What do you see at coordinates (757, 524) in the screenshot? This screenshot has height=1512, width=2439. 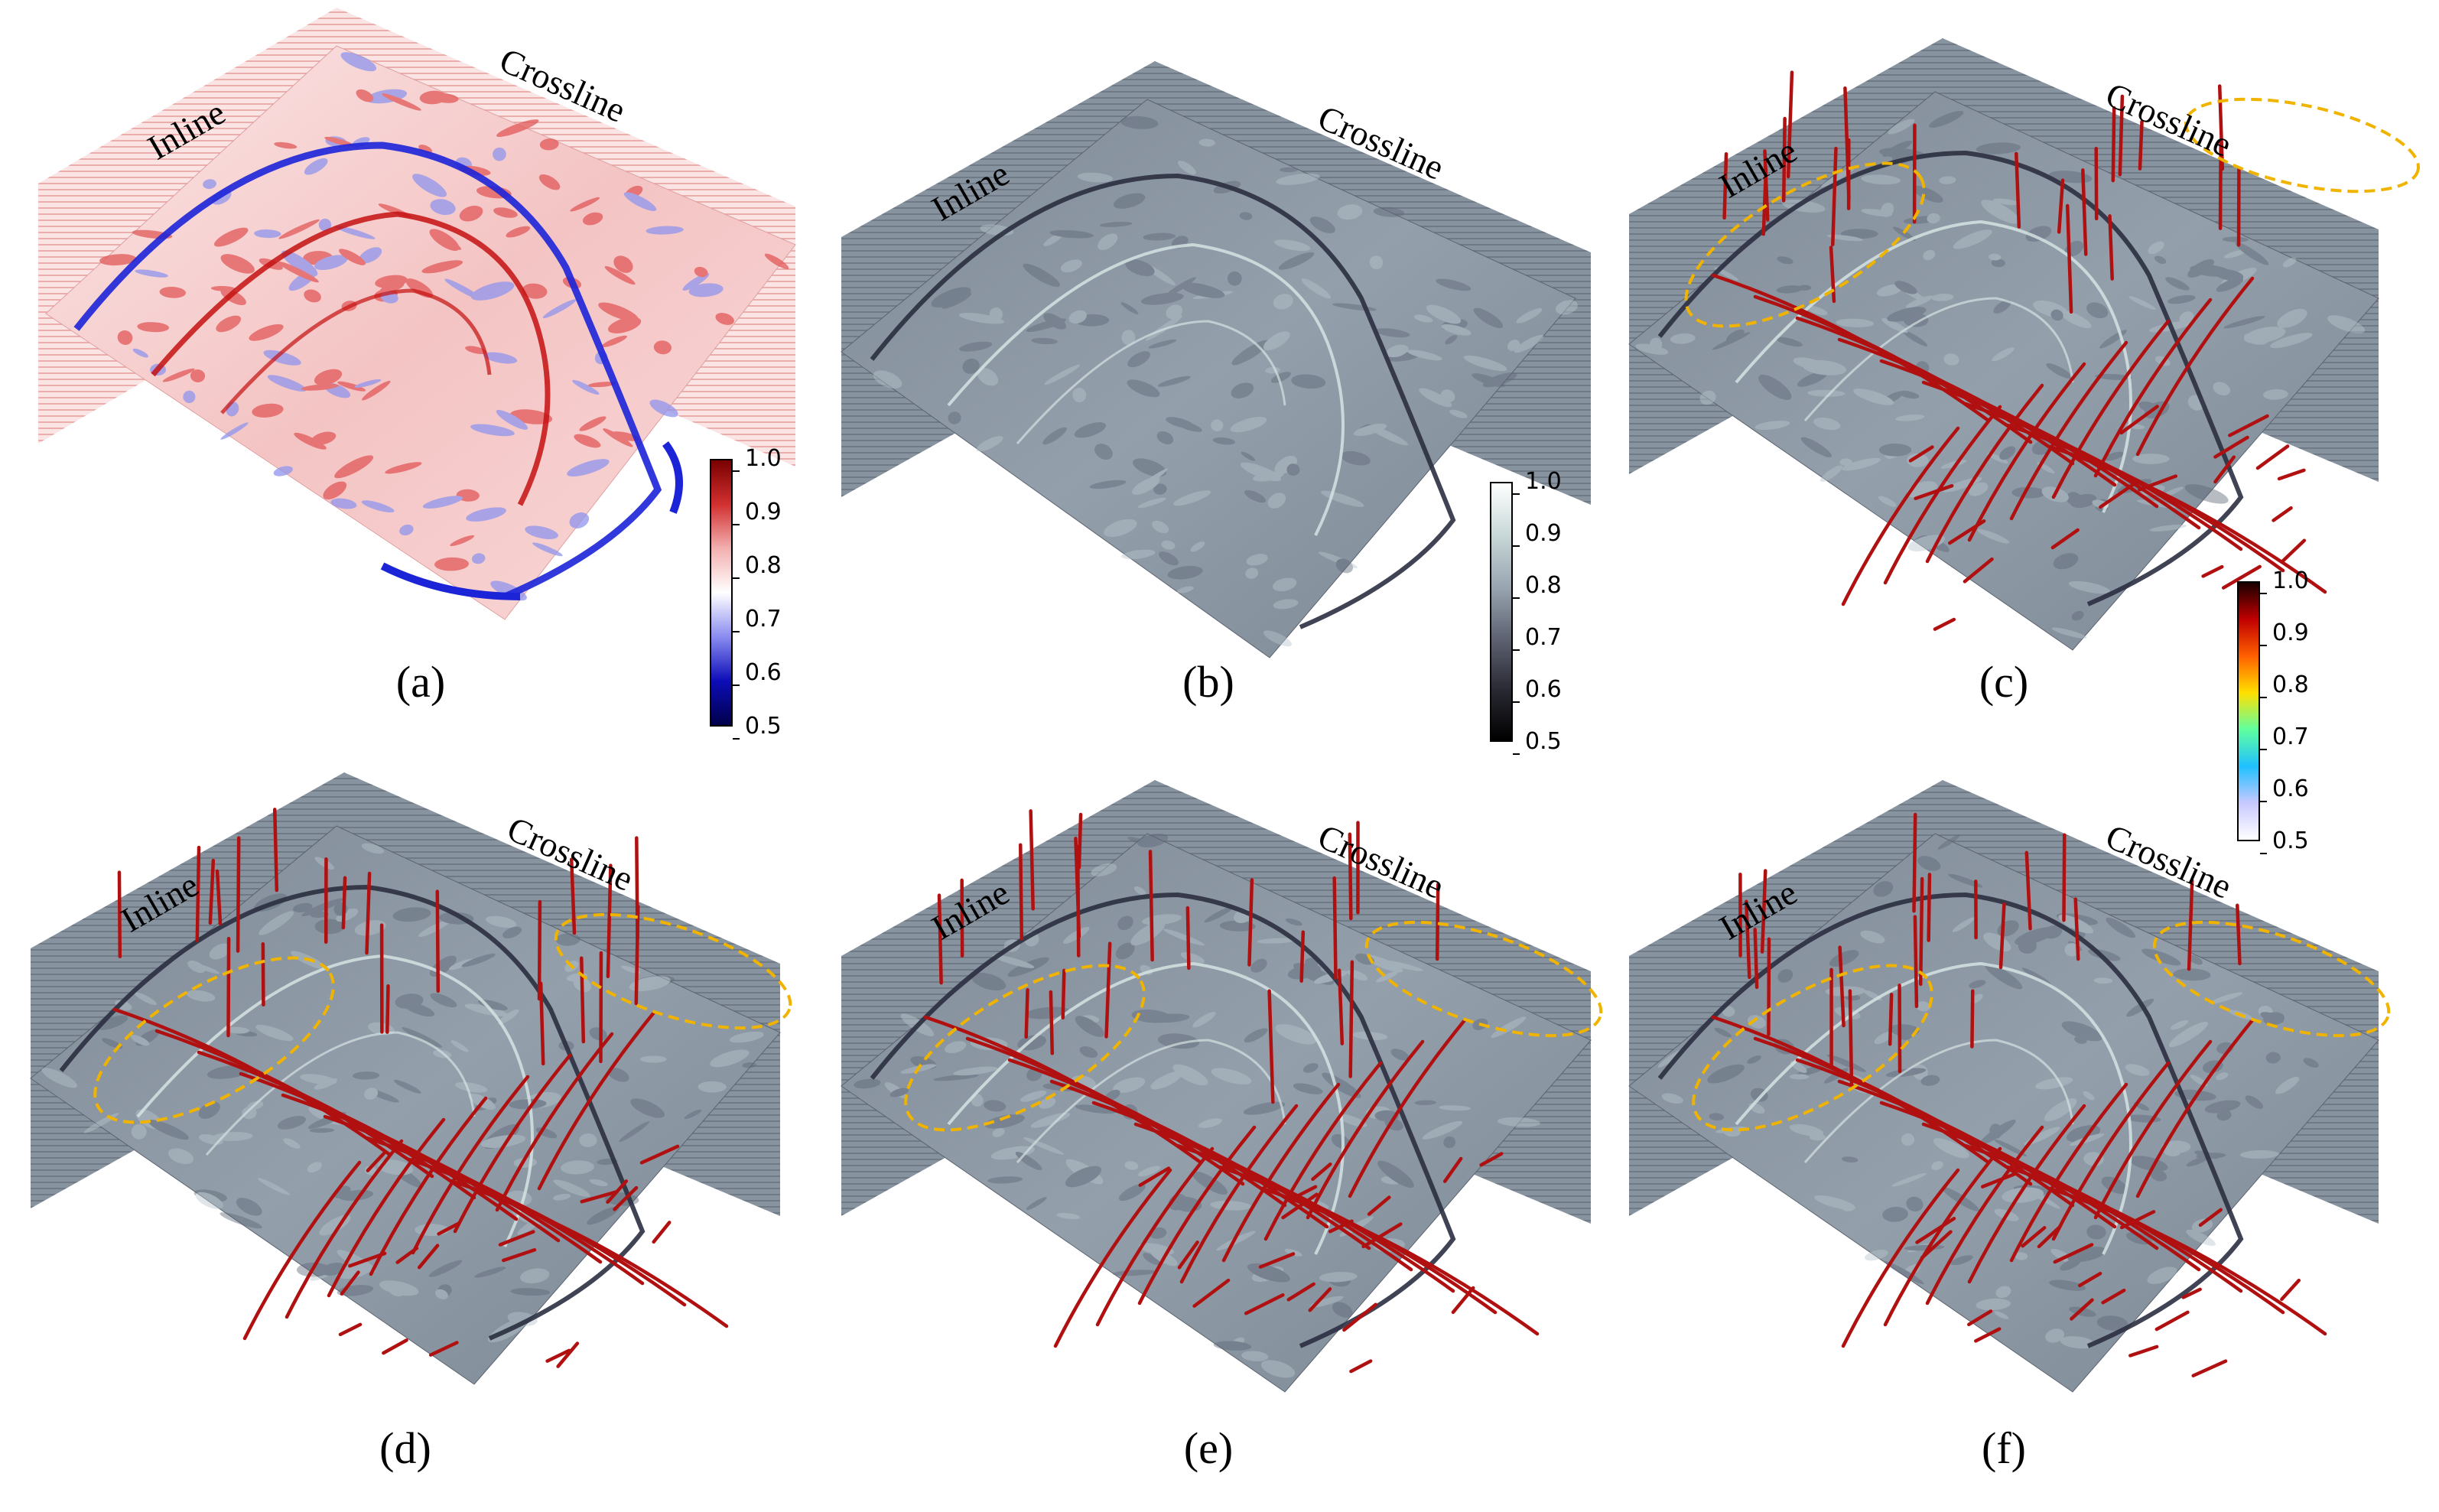 I see `colorbar-tick-seismic: 0.9` at bounding box center [757, 524].